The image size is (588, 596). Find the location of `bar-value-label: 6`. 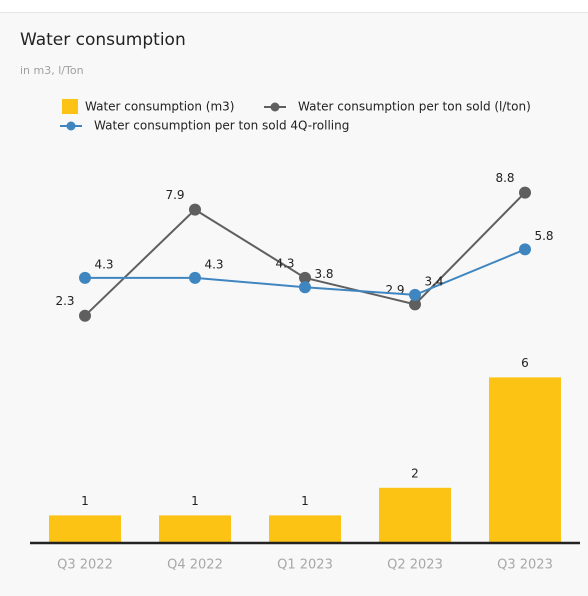

bar-value-label: 6 is located at coordinates (525, 363).